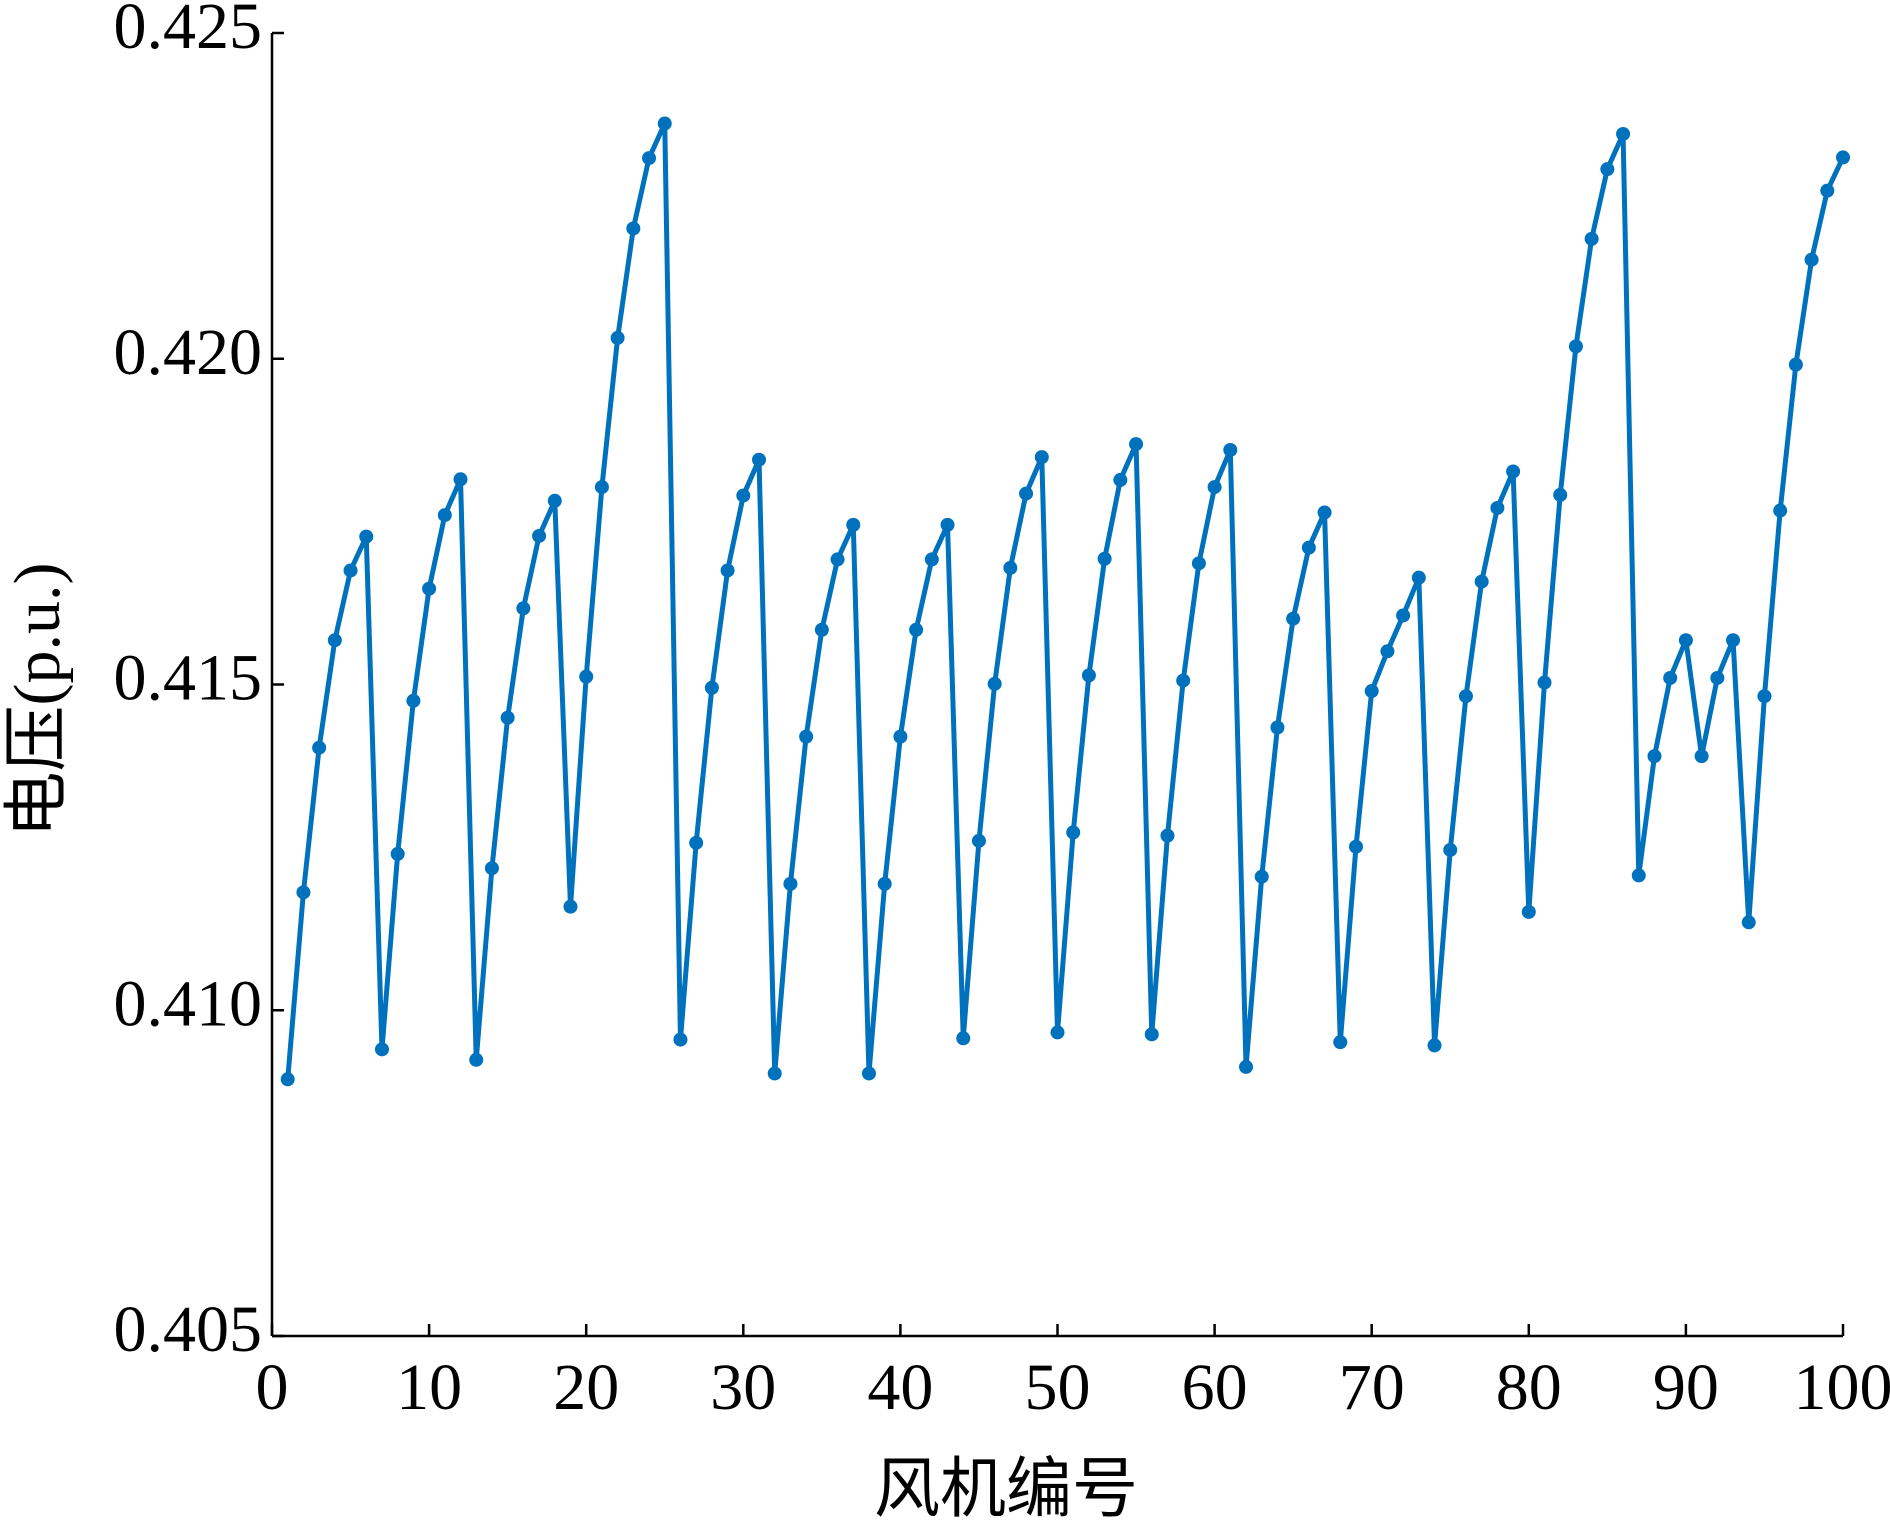 The image size is (1890, 1535). I want to click on x-tick-label: 10, so click(429, 1387).